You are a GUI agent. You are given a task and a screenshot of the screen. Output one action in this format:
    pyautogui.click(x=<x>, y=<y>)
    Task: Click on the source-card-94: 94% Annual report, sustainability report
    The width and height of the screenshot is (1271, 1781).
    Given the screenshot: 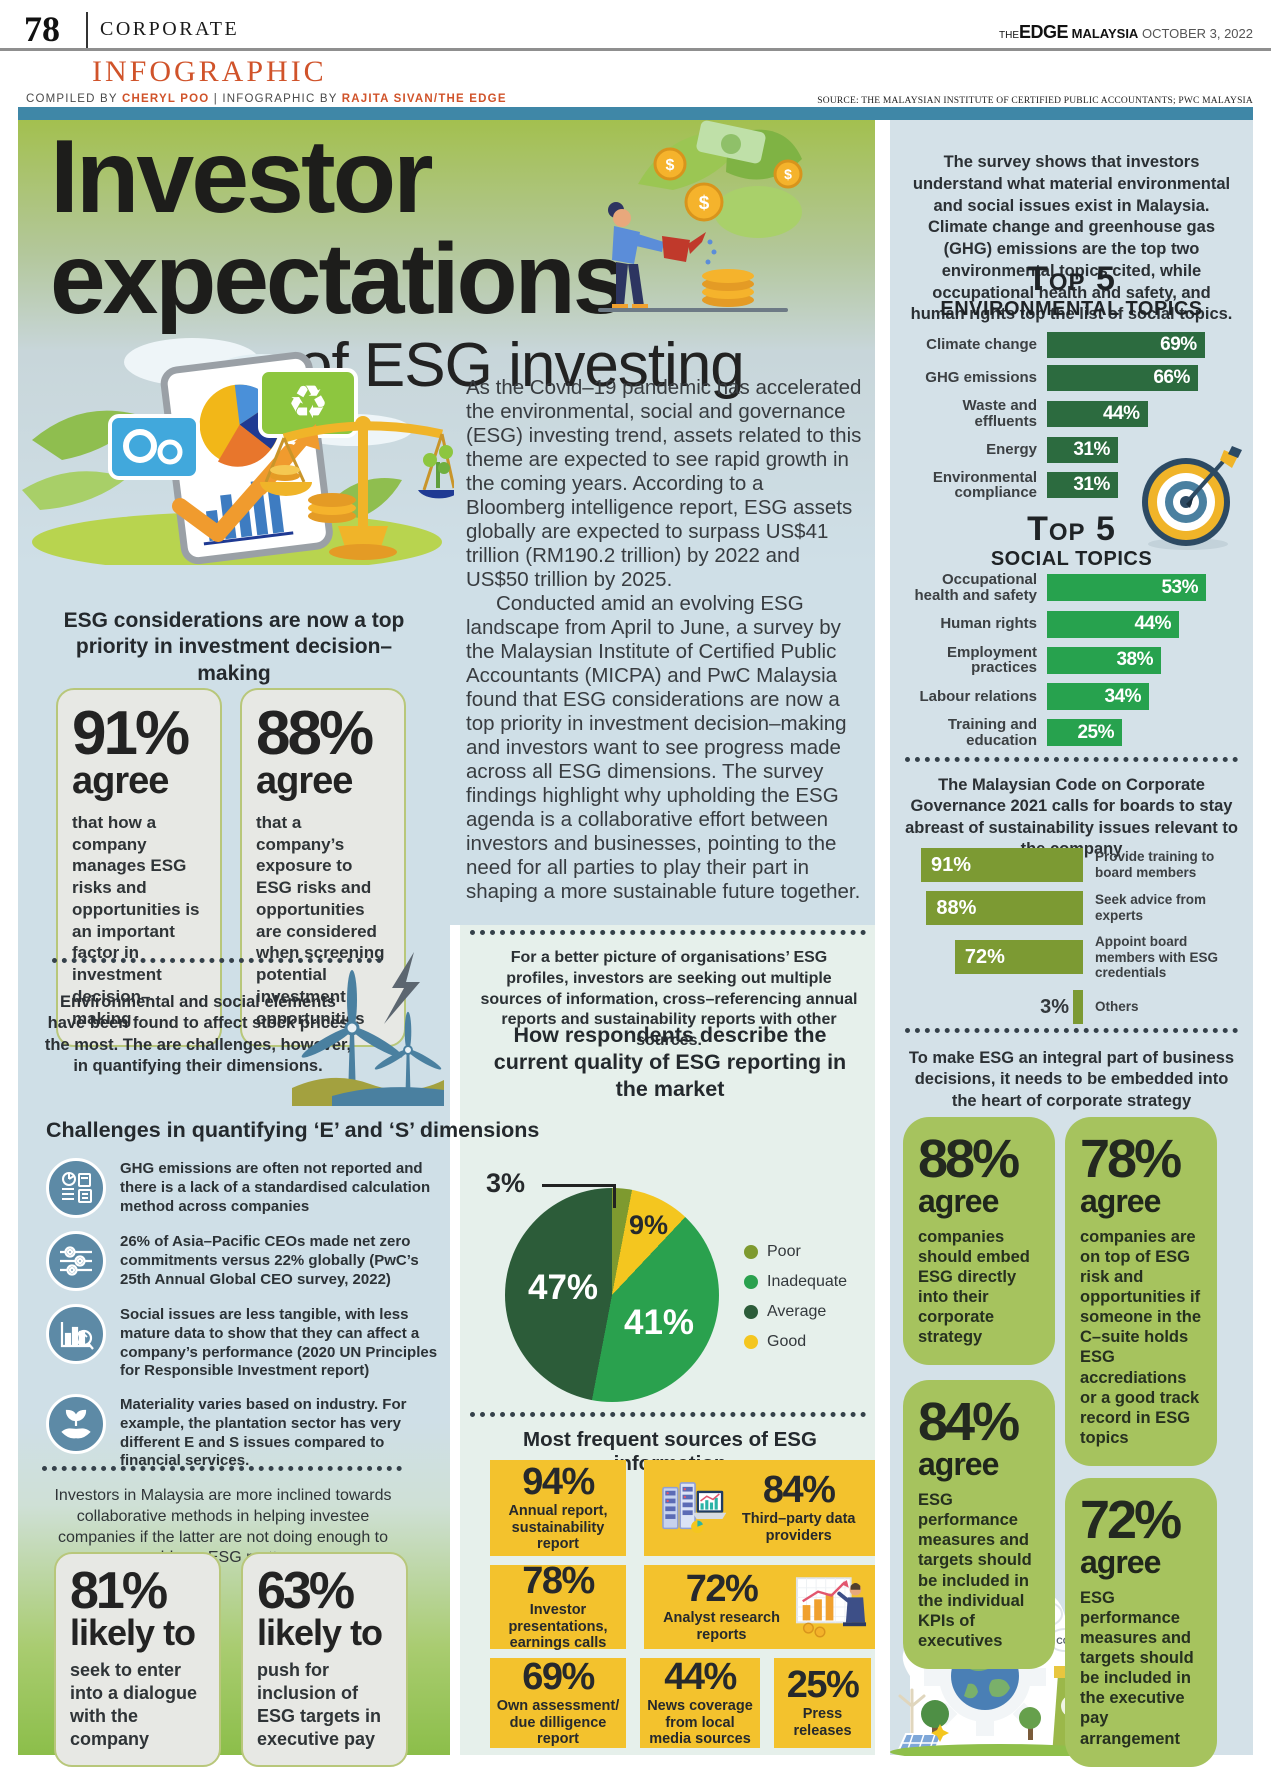 What is the action you would take?
    pyautogui.click(x=558, y=1508)
    